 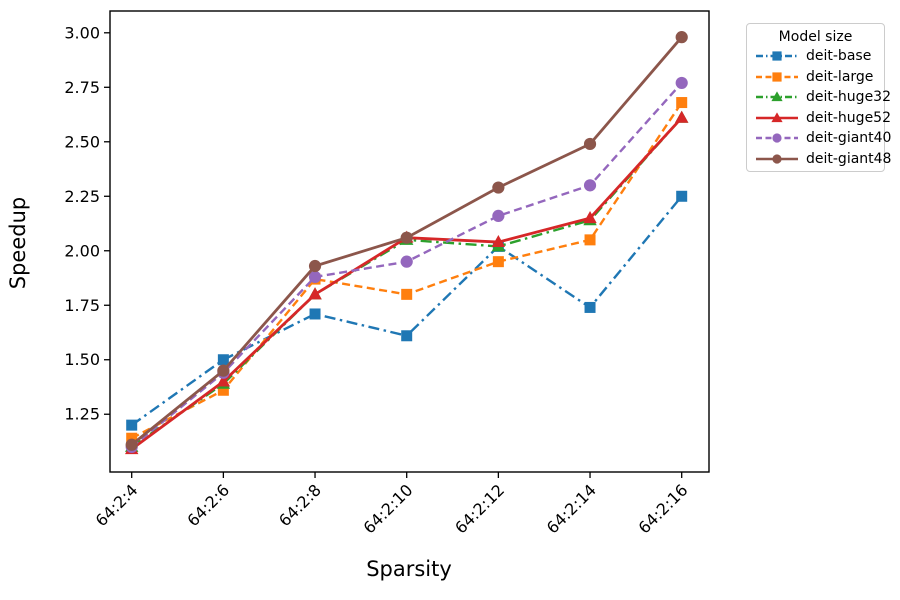 What do you see at coordinates (82, 359) in the screenshot?
I see `y-tick-label: 1.50` at bounding box center [82, 359].